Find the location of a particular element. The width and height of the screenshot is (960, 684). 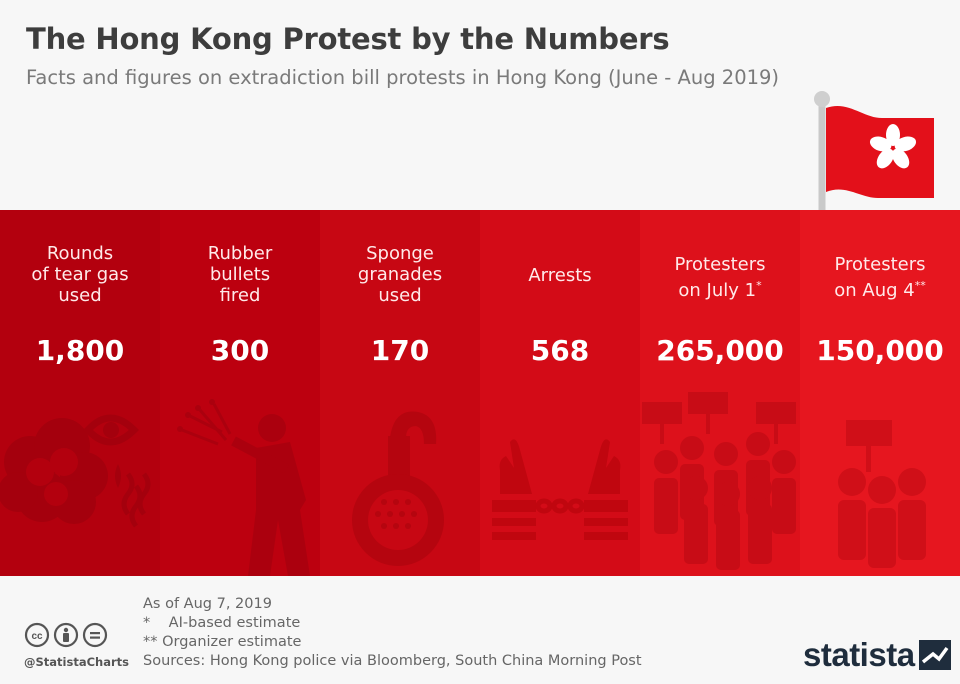

stat-label: Sponge granades used is located at coordinates (400, 274).